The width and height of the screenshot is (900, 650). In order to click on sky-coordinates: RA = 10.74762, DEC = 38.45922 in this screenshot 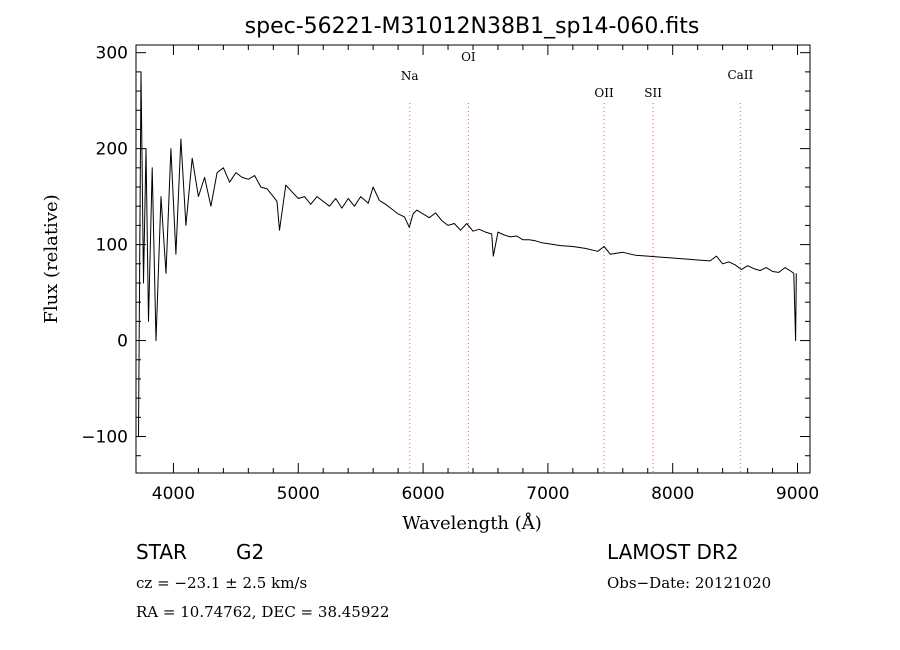, I will do `click(263, 612)`.